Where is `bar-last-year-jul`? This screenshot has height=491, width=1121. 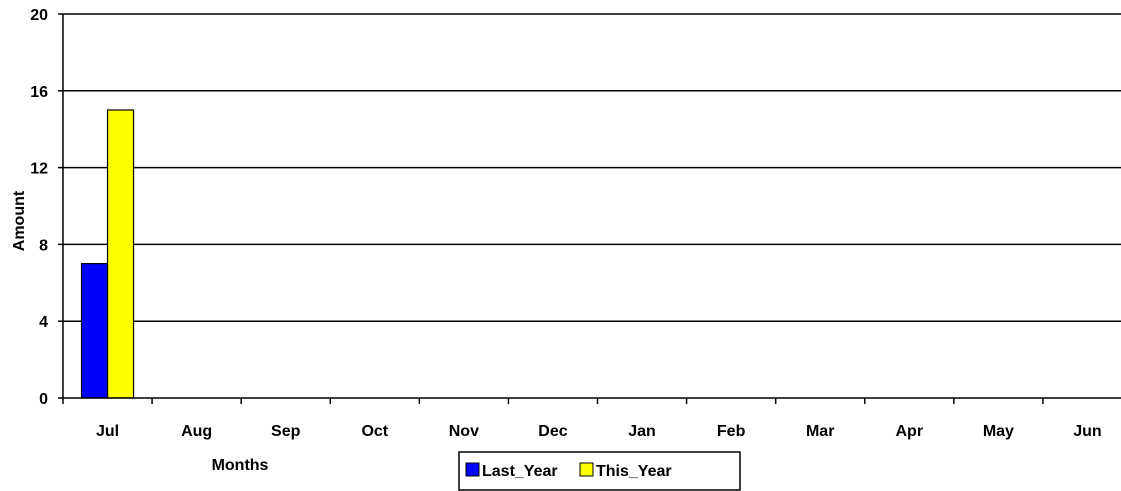 bar-last-year-jul is located at coordinates (94, 331).